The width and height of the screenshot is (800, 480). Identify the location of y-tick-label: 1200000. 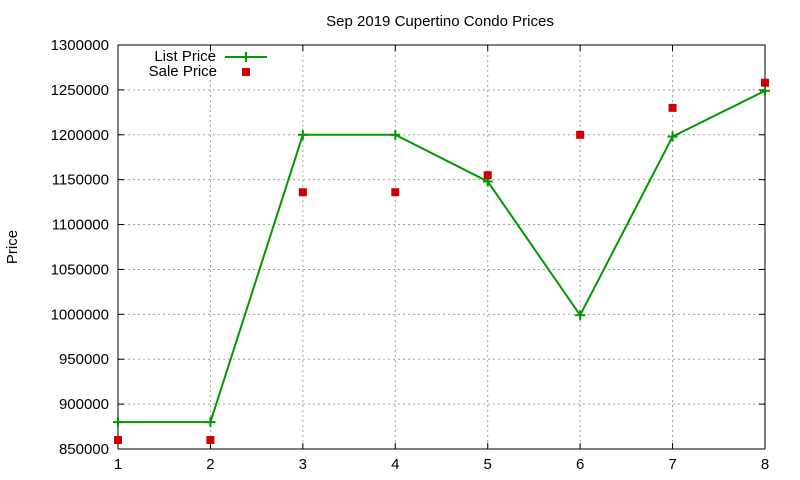
(80, 135).